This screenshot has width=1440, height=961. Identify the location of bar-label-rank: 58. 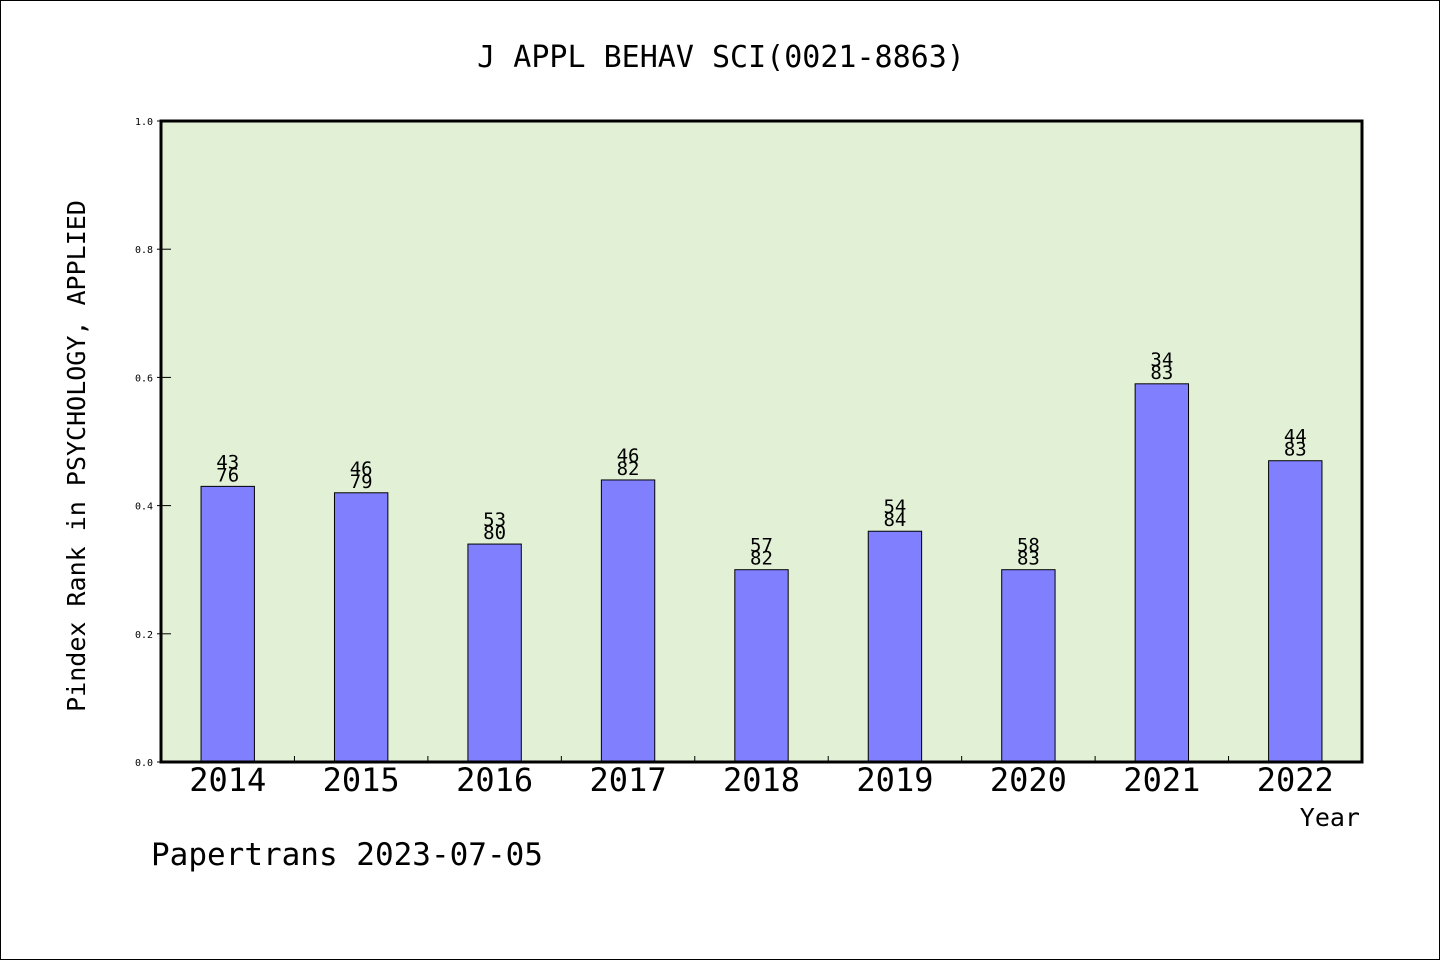
(1028, 546).